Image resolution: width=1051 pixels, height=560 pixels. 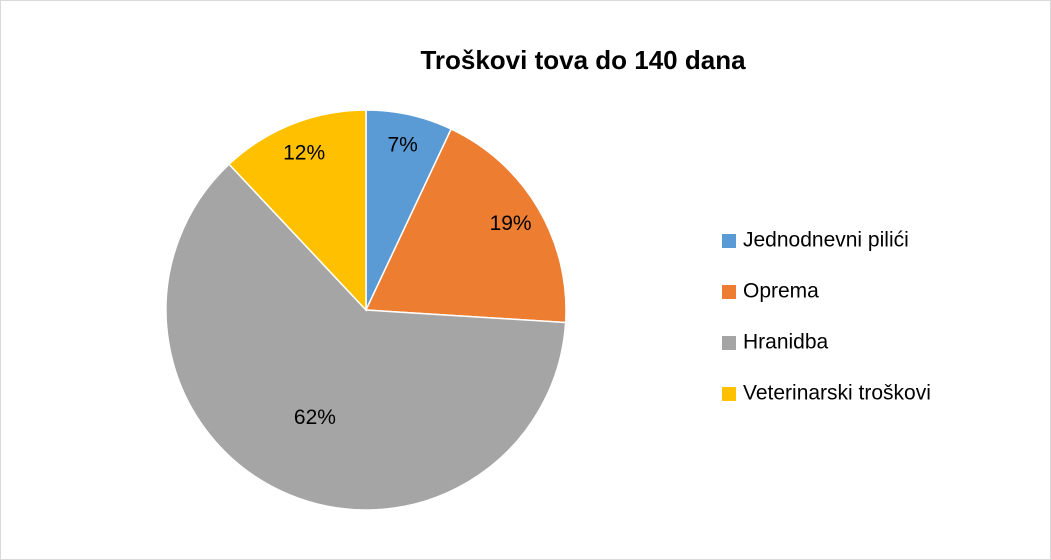 I want to click on data-label: 19%, so click(x=511, y=223).